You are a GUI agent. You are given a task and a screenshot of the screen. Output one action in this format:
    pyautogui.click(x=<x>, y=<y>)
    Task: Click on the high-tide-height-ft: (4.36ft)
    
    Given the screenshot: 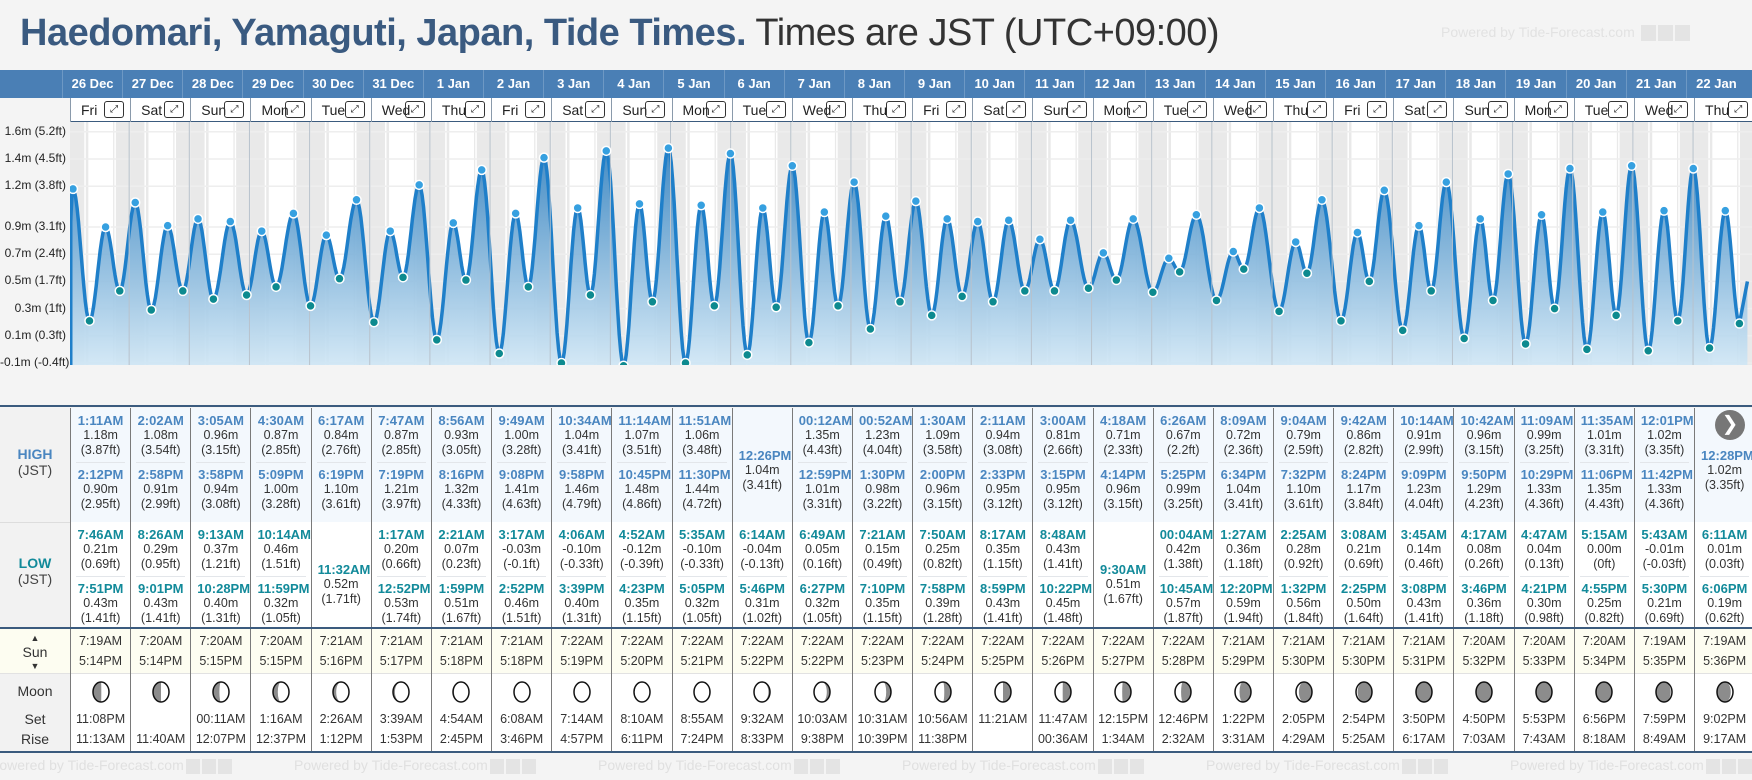 What is the action you would take?
    pyautogui.click(x=1544, y=504)
    